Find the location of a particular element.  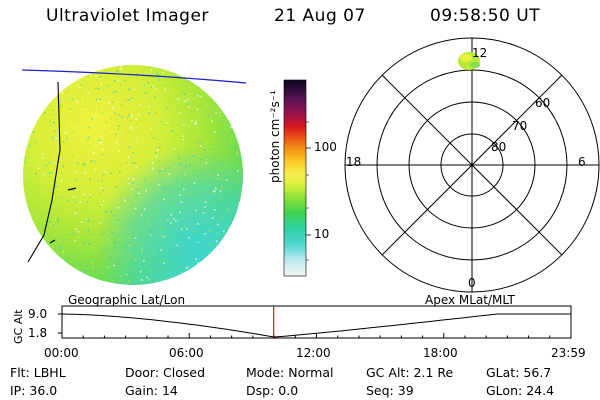

timeline-ytick-hi: 9.0 is located at coordinates (38, 314).